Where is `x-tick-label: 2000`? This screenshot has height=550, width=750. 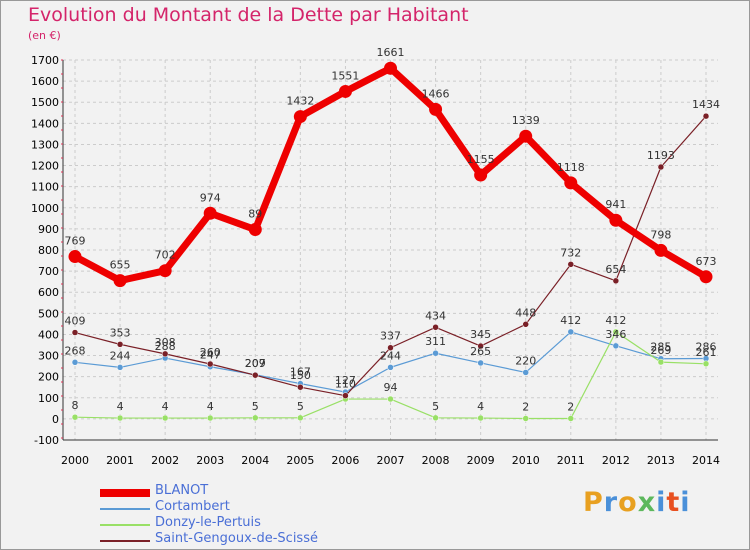 x-tick-label: 2000 is located at coordinates (75, 460).